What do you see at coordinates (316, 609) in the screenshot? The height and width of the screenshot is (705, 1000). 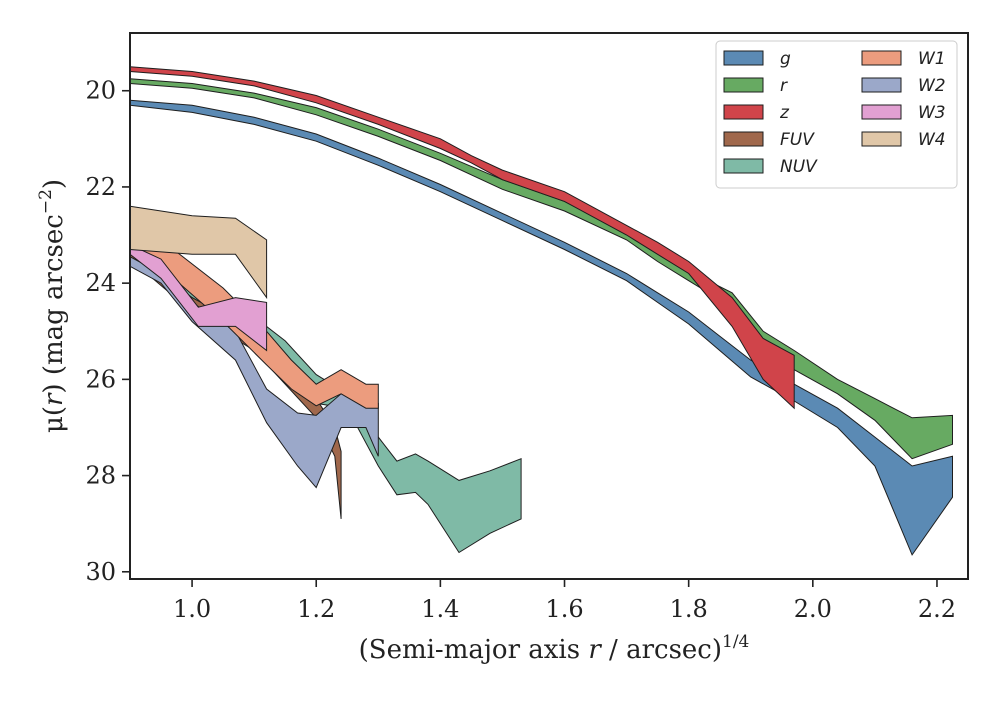 I see `x-tick-label: 1.2` at bounding box center [316, 609].